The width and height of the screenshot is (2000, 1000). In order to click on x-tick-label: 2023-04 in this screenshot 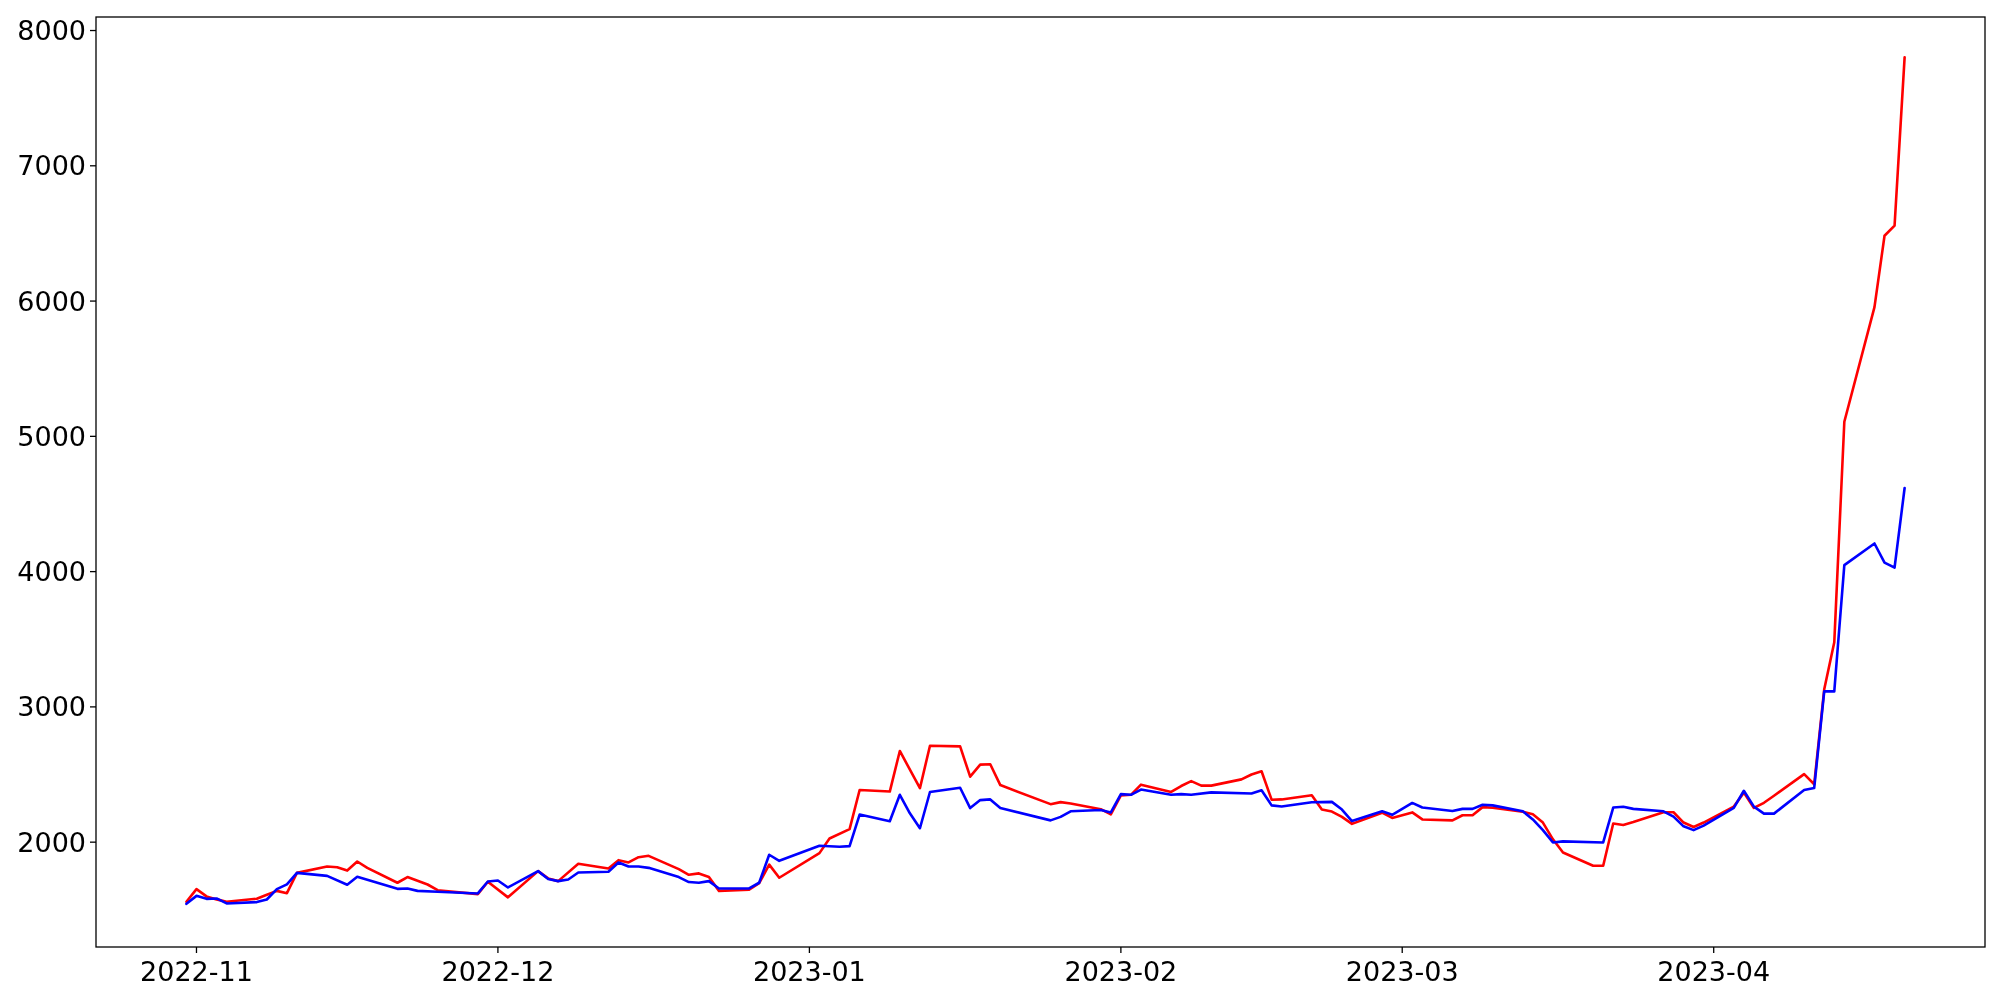, I will do `click(1714, 971)`.